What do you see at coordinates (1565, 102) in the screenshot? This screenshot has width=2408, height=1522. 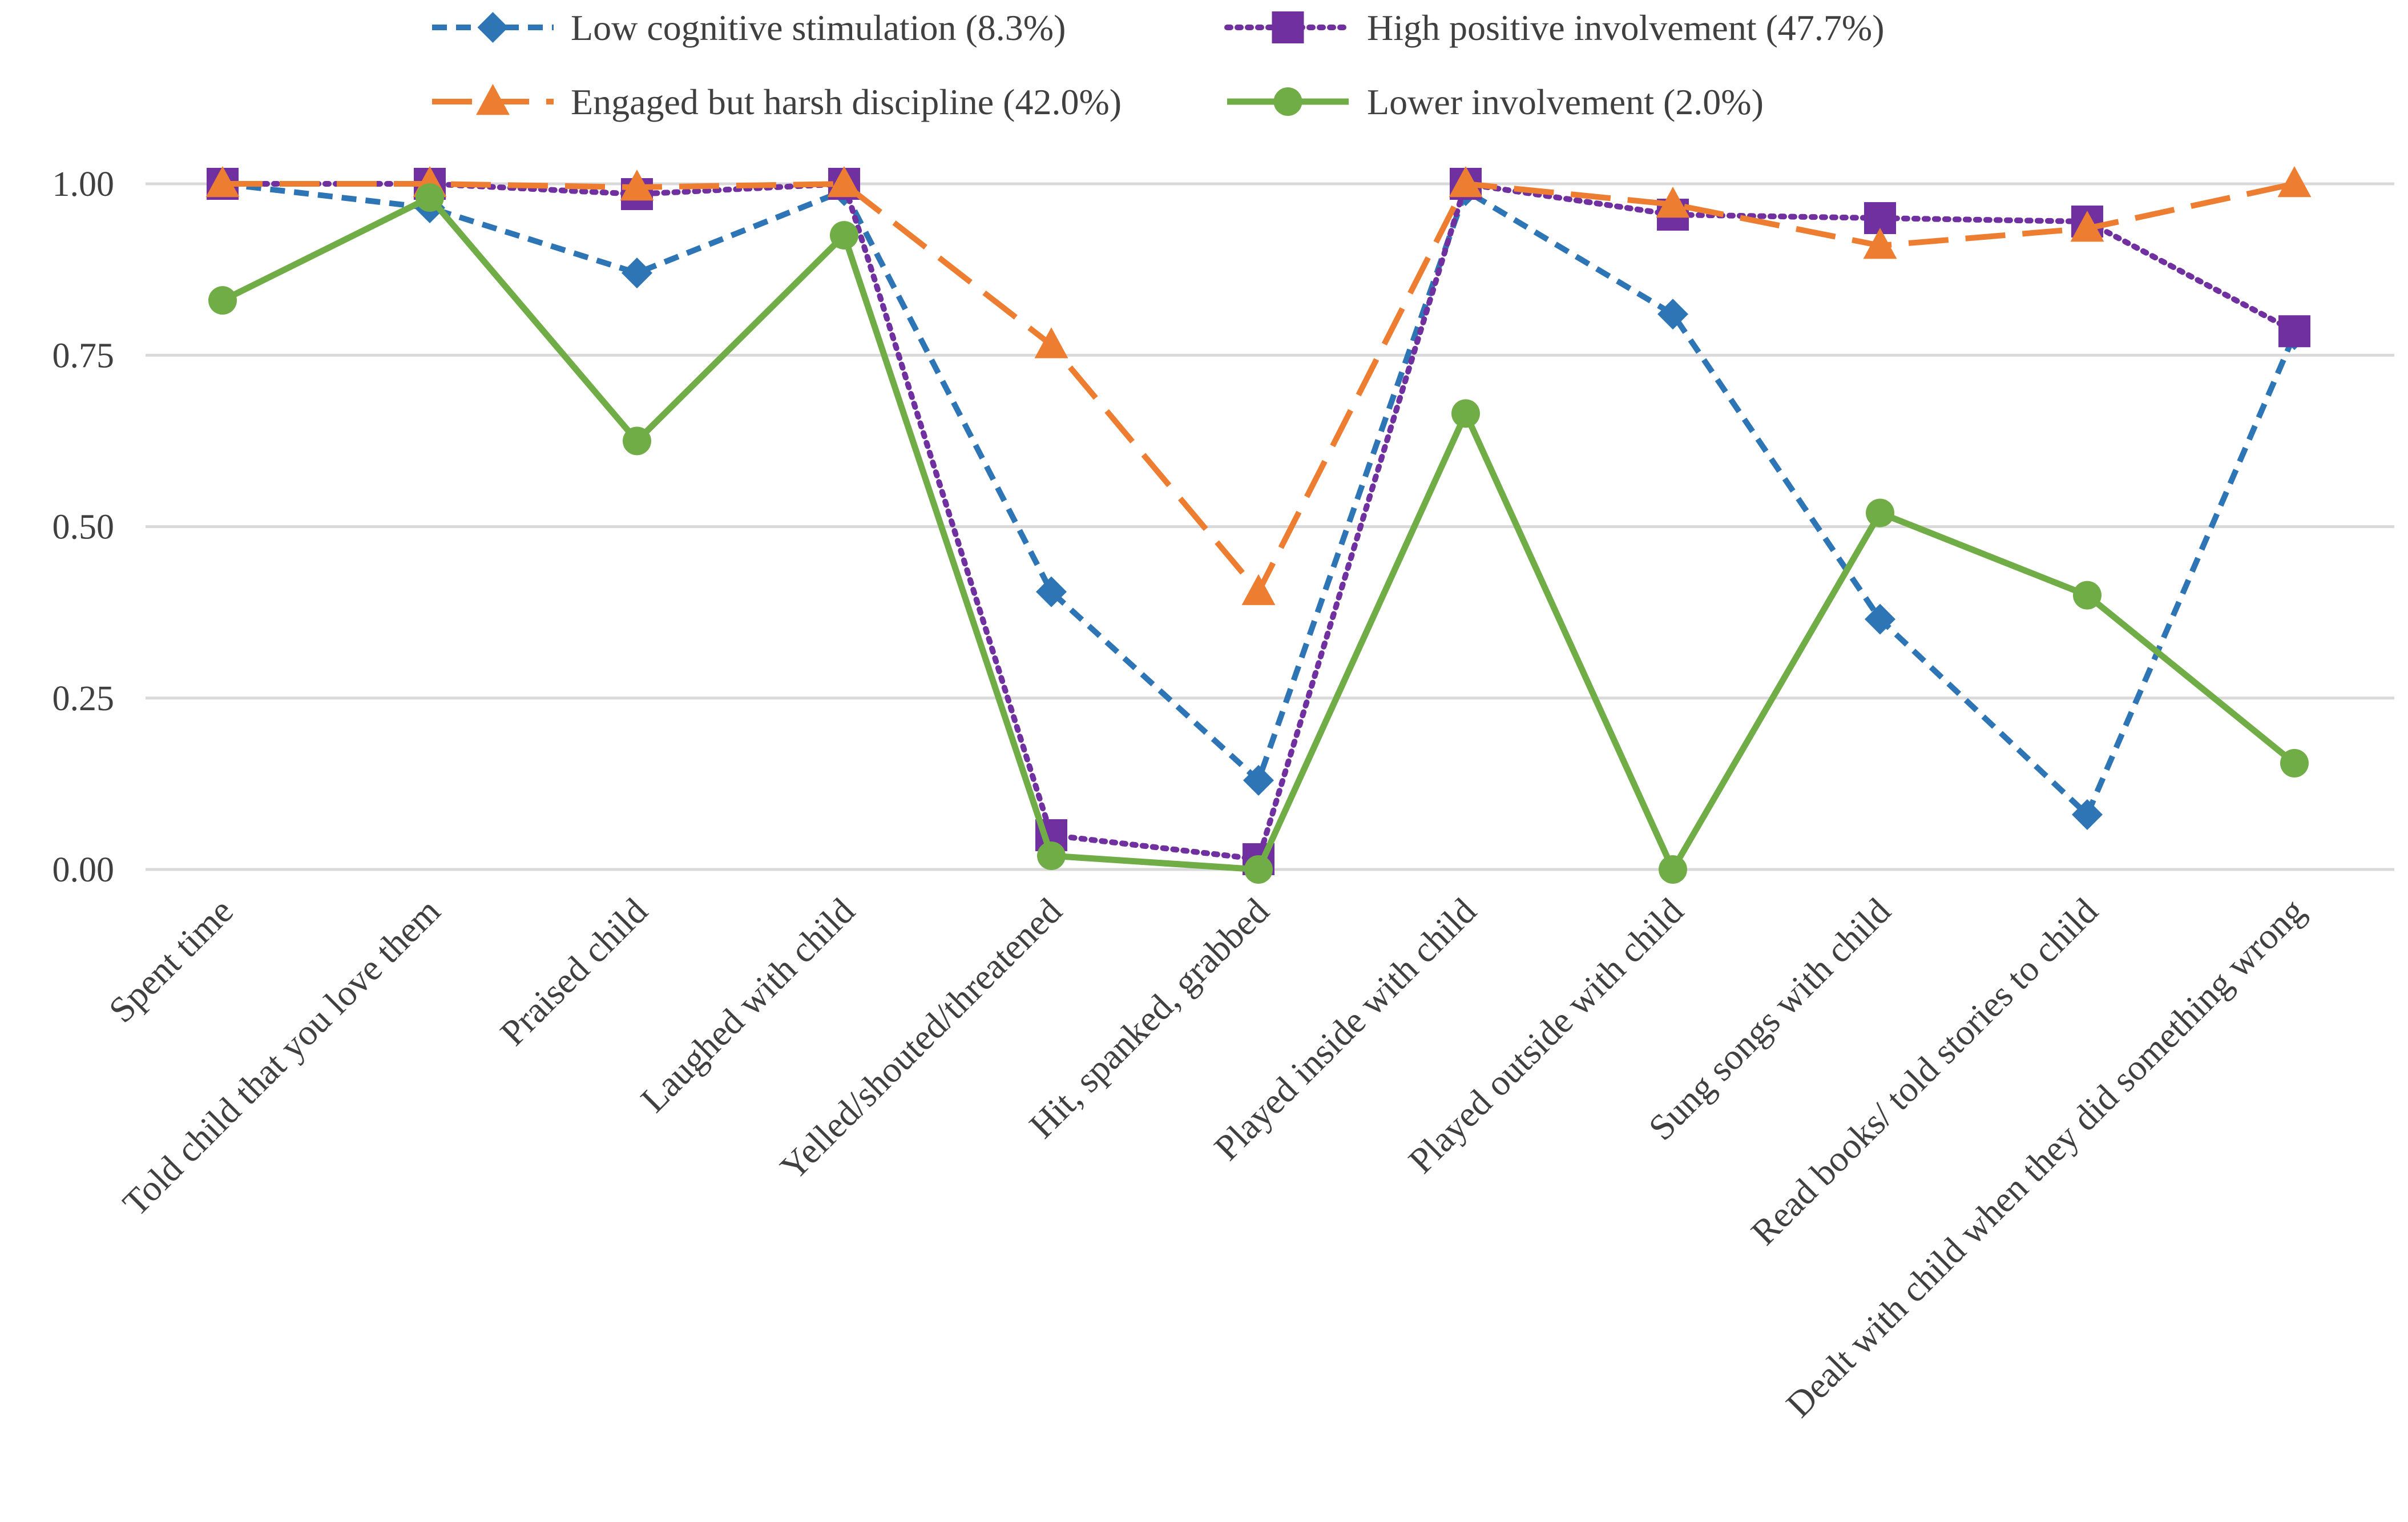 I see `legend-label: Lower involvement (2.0%)` at bounding box center [1565, 102].